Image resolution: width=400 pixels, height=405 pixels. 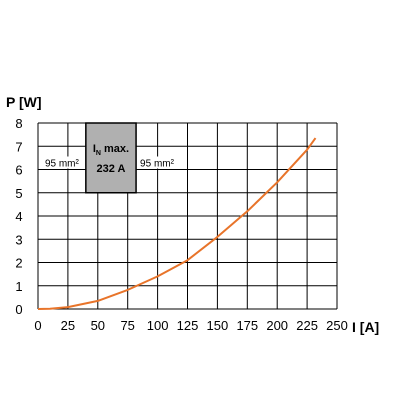 What do you see at coordinates (127, 325) in the screenshot?
I see `x-tick-label: 75` at bounding box center [127, 325].